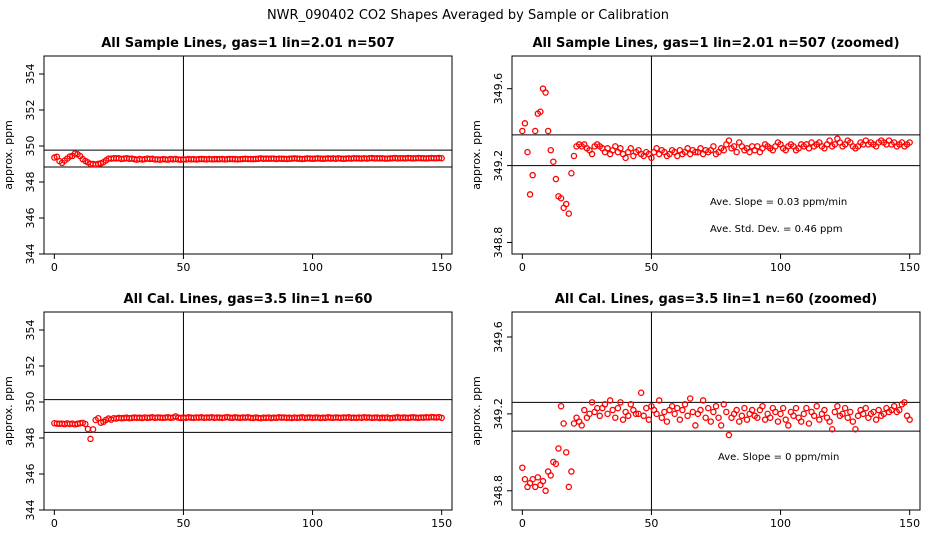 This screenshot has width=936, height=540. I want to click on y-tick-label: 344, so click(30, 254).